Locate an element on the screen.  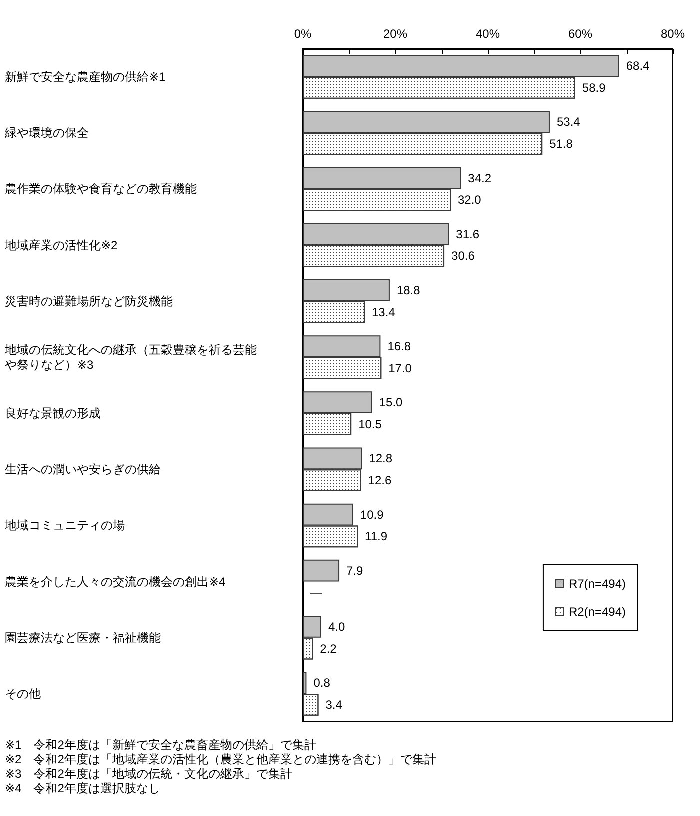
y-tick-label: 災害時の避難場所など防災機能 is located at coordinates (89, 301).